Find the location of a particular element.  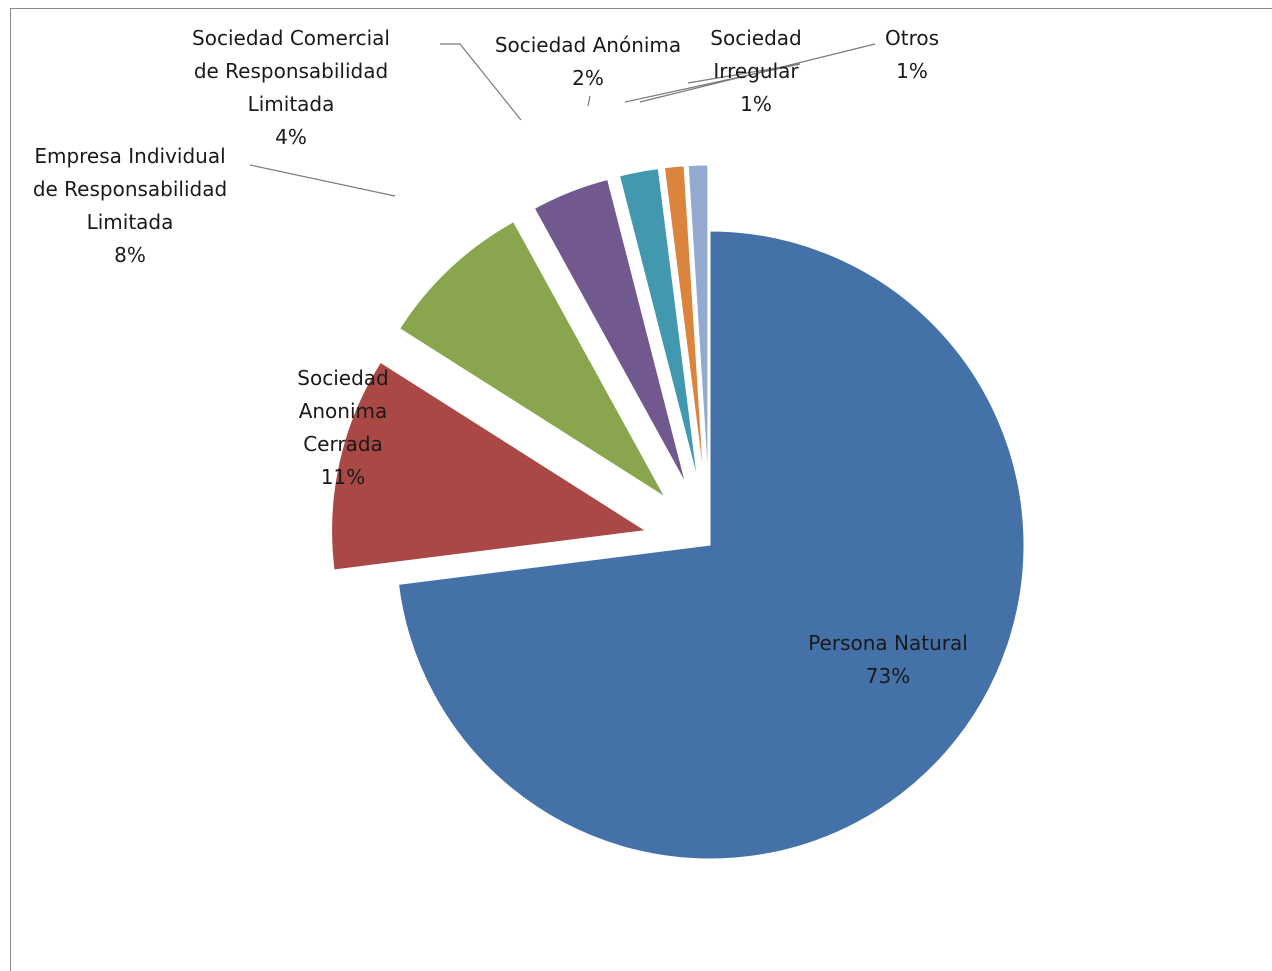

leader-line-sociedad-irregular is located at coordinates (712, 83).